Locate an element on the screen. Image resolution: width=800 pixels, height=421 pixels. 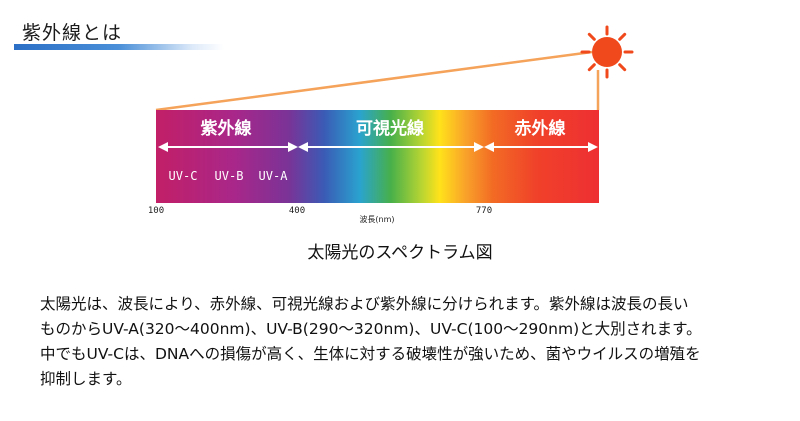
tick-label: 100 is located at coordinates (156, 211).